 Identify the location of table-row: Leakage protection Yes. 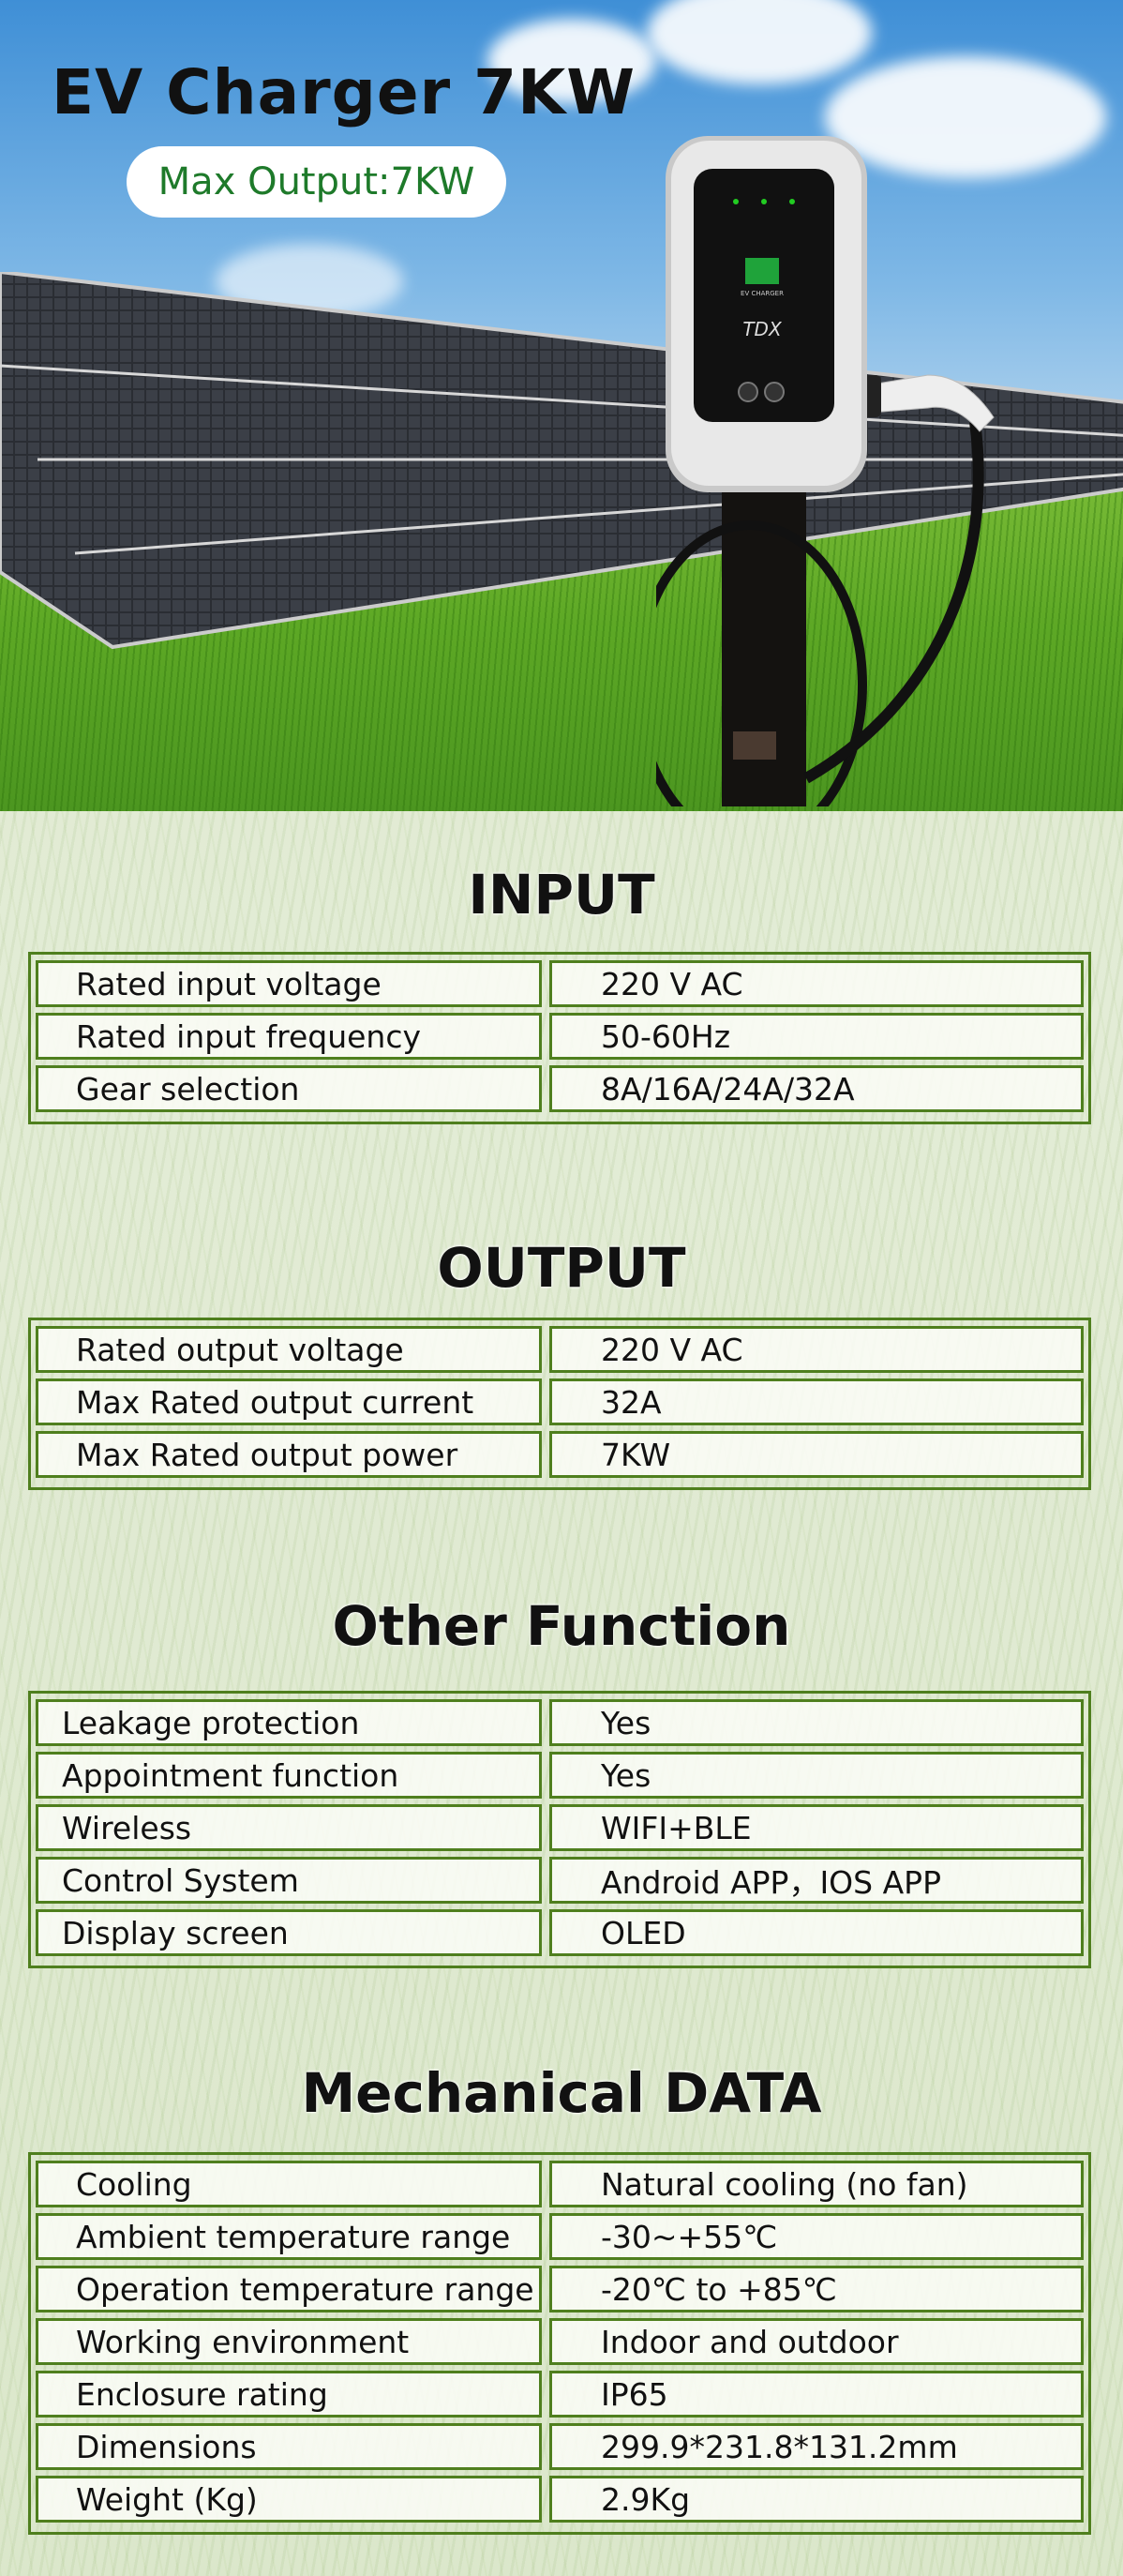
(560, 1722).